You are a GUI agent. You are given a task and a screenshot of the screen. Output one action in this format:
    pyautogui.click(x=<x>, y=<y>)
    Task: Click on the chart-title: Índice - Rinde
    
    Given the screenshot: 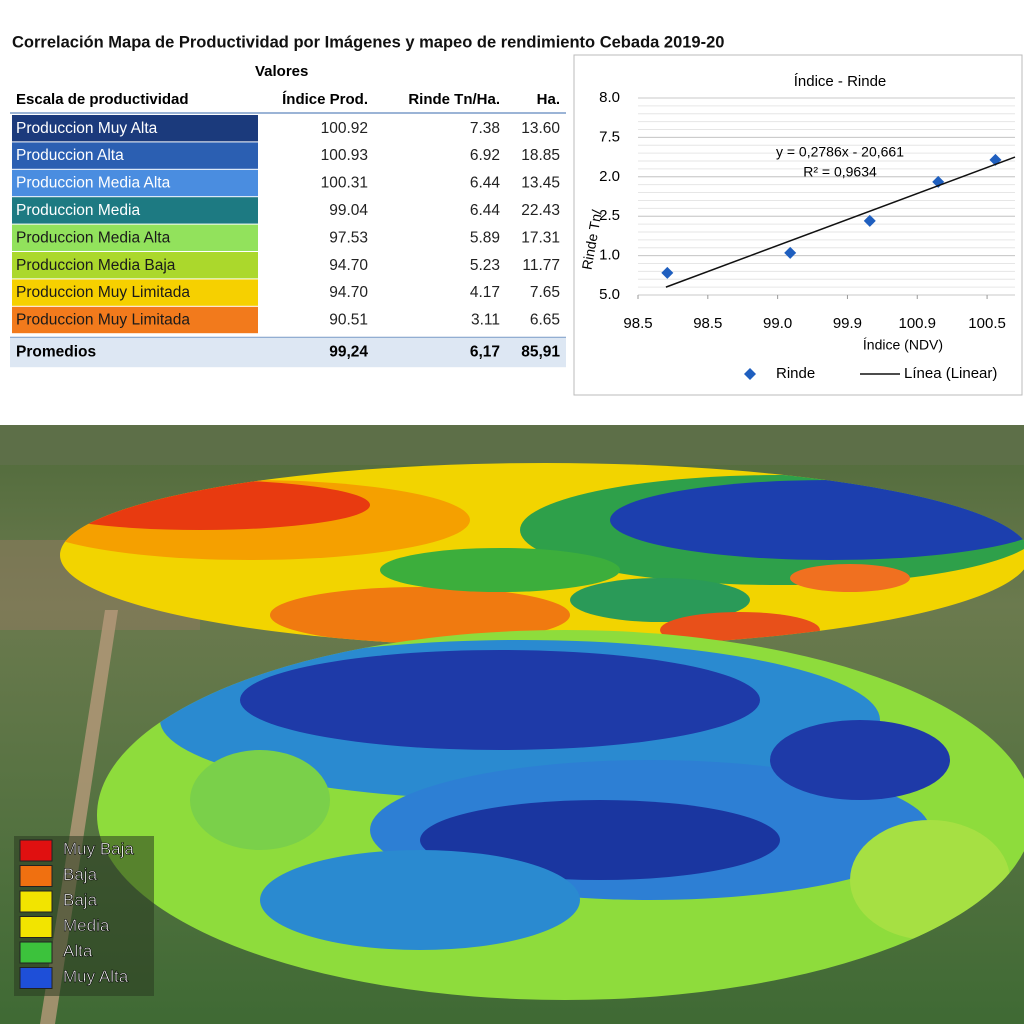 What is the action you would take?
    pyautogui.click(x=840, y=81)
    